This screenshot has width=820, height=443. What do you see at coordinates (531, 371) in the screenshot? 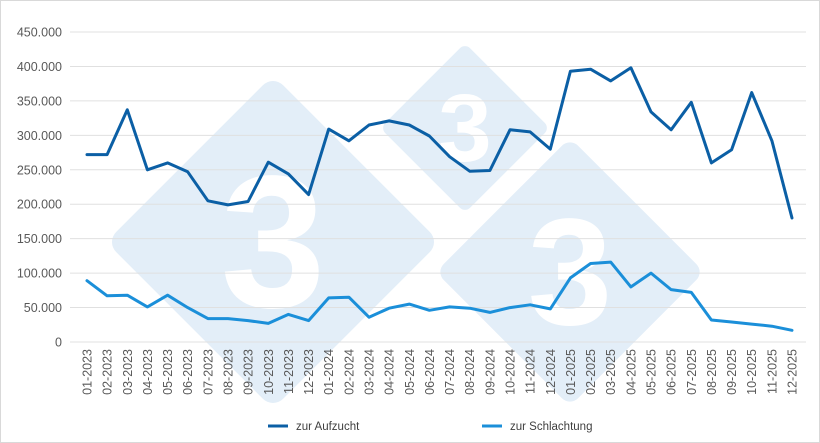
I see `x-tick-label: 11-2024` at bounding box center [531, 371].